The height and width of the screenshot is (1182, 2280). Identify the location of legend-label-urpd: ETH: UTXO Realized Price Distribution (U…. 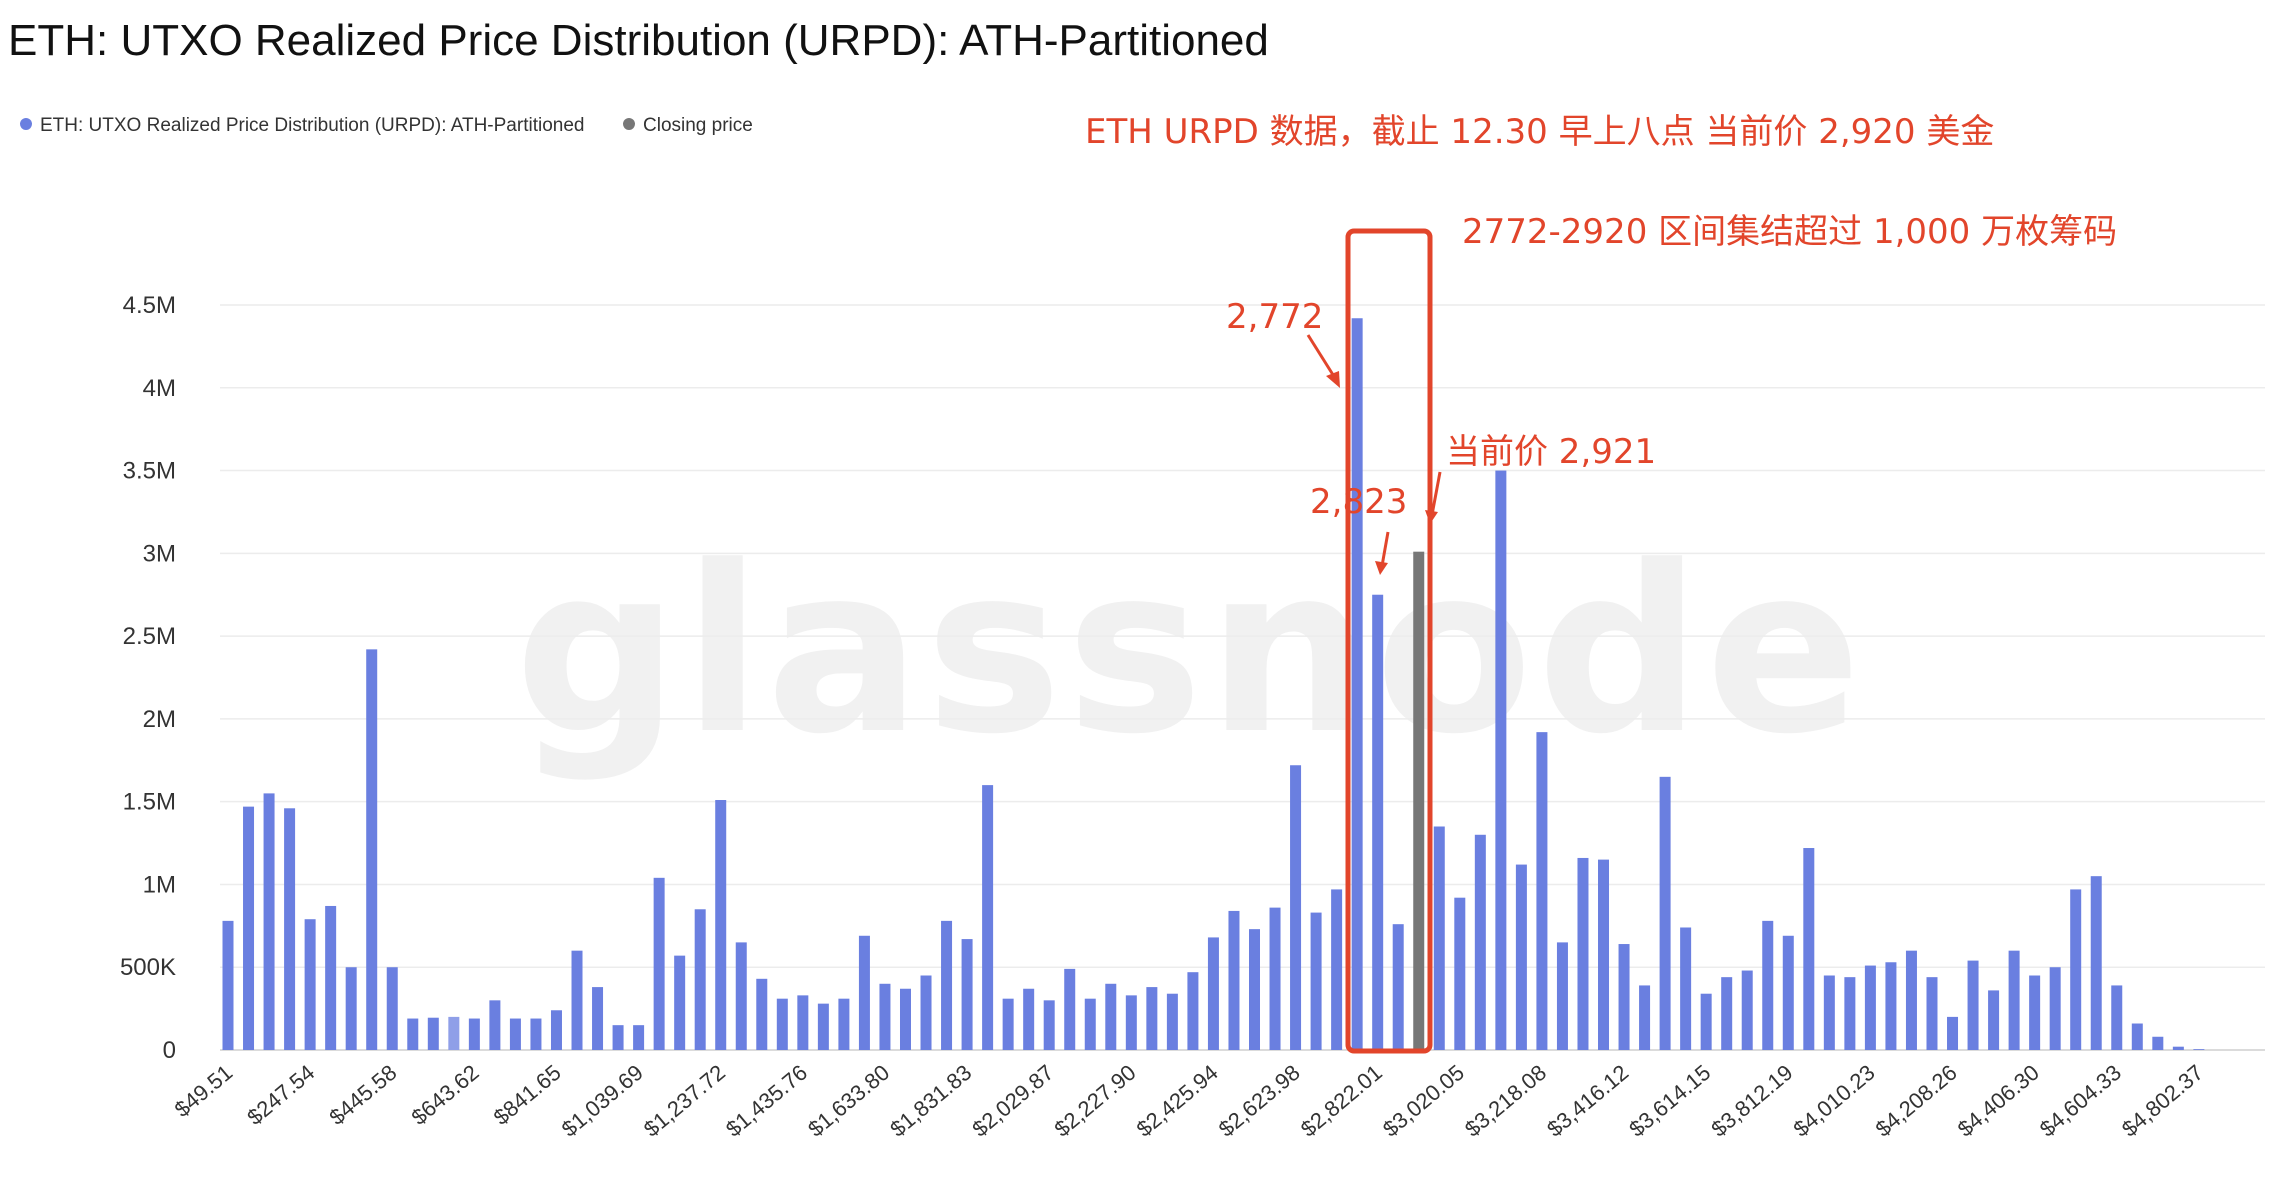
(312, 125).